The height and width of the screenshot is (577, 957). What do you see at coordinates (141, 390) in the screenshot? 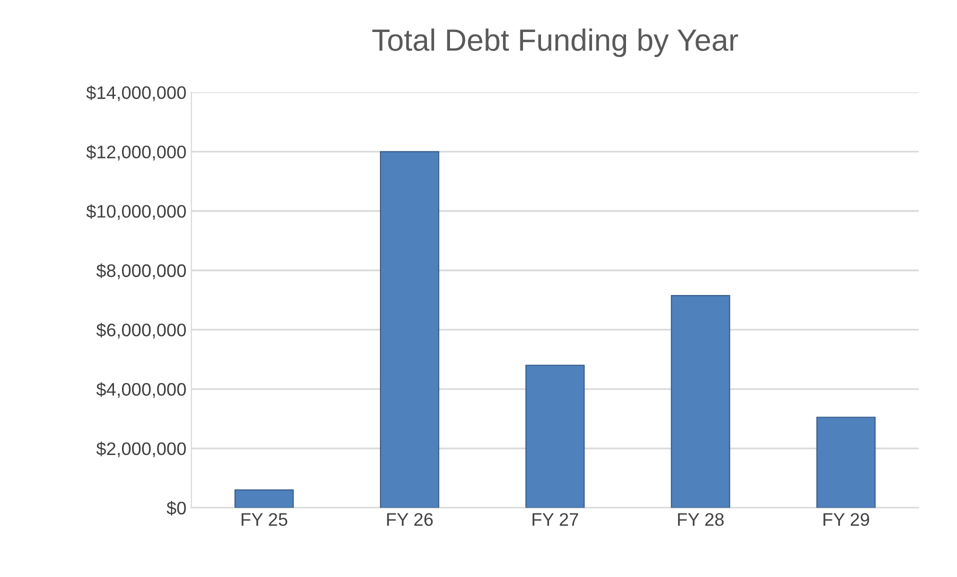
I see `y-tick-label: $4,000,000` at bounding box center [141, 390].